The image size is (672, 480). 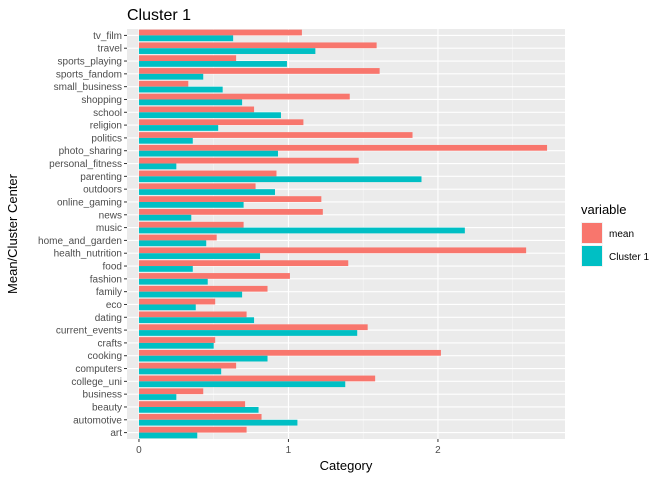 What do you see at coordinates (96, 382) in the screenshot?
I see `y-tick-label: college_uni` at bounding box center [96, 382].